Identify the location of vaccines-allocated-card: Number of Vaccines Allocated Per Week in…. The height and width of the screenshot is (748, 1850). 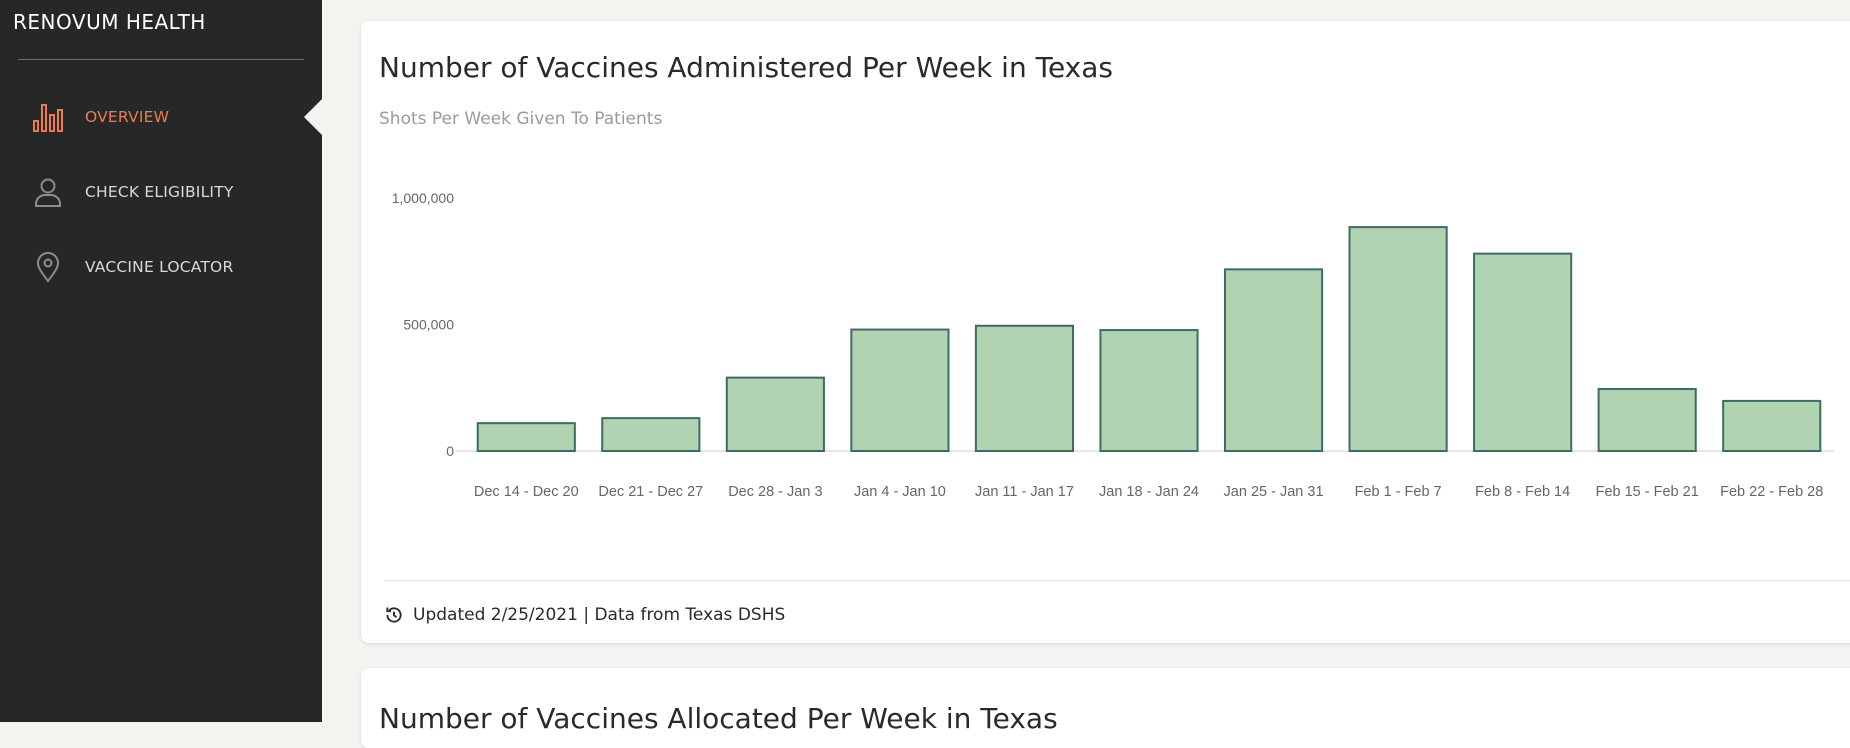
(1105, 708).